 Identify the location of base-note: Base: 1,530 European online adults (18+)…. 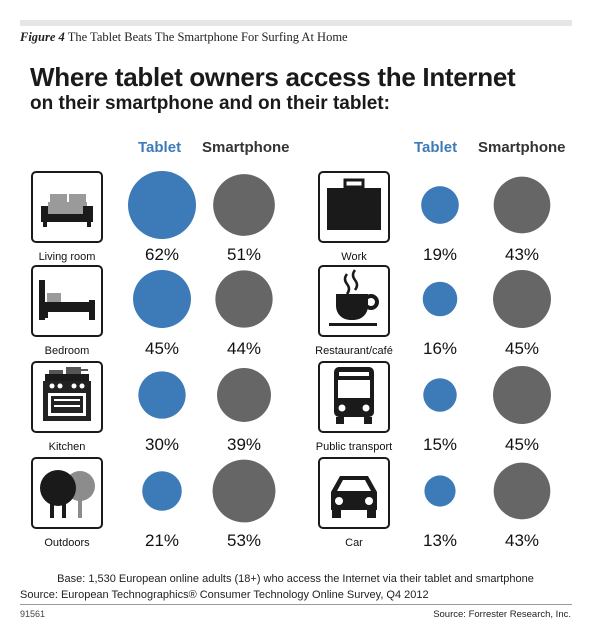
(295, 579).